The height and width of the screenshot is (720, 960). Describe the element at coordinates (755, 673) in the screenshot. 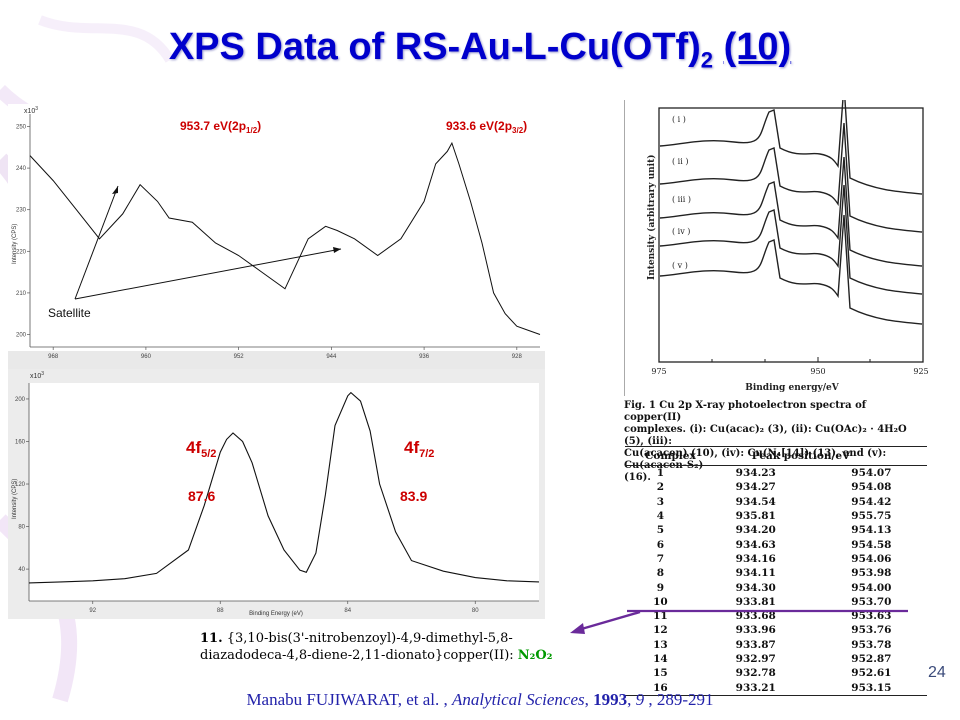

I see `table-cell-peak-2p32: 932.78` at that location.